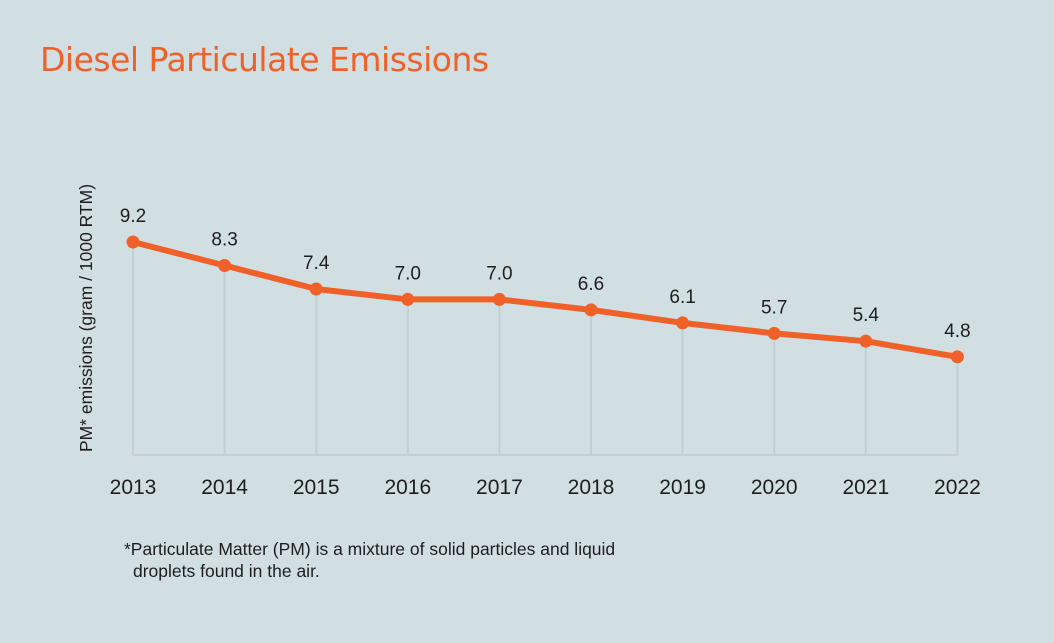  I want to click on data-label: 6.6, so click(591, 284).